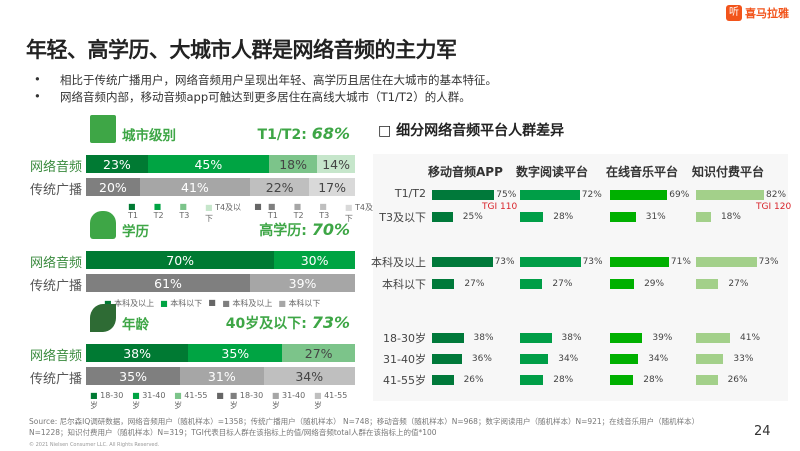  I want to click on ximalaya-logo: 听喜马拉雅, so click(757, 13).